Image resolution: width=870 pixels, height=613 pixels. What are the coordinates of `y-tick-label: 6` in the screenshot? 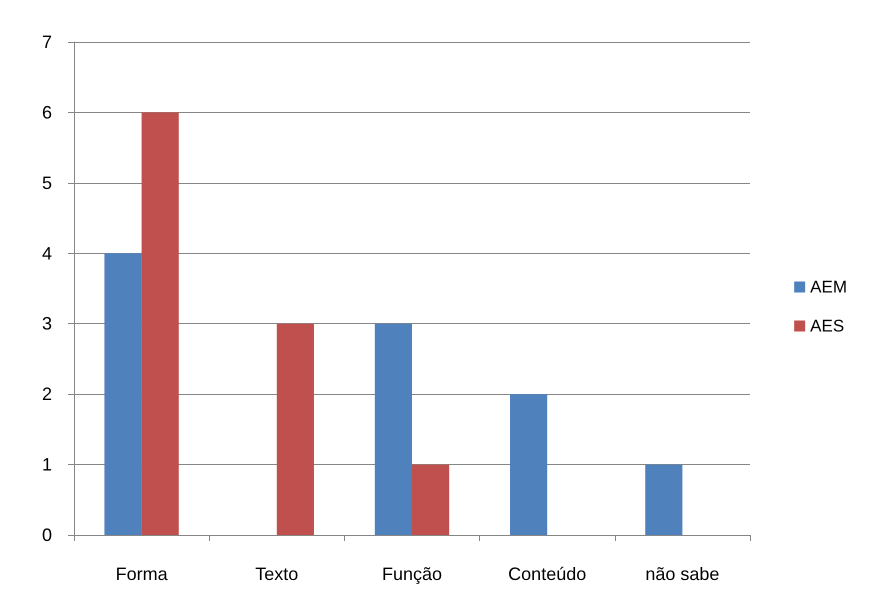 It's located at (47, 112).